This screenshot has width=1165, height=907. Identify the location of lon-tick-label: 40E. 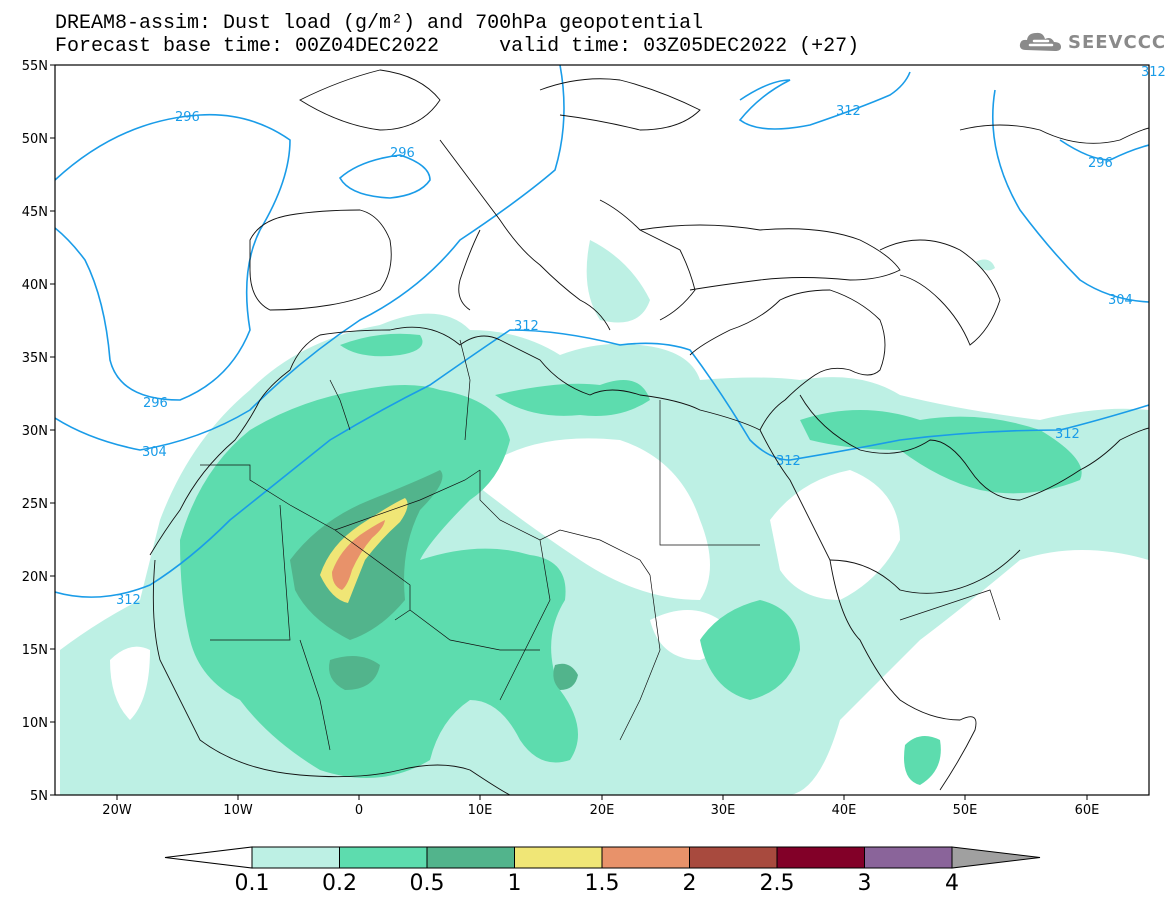
(844, 810).